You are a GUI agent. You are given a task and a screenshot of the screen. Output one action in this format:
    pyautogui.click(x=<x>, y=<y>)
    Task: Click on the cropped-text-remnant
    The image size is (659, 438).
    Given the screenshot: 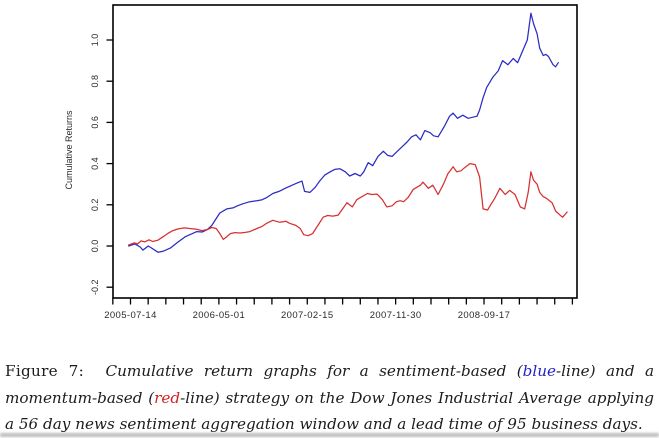 What is the action you would take?
    pyautogui.click(x=329, y=435)
    